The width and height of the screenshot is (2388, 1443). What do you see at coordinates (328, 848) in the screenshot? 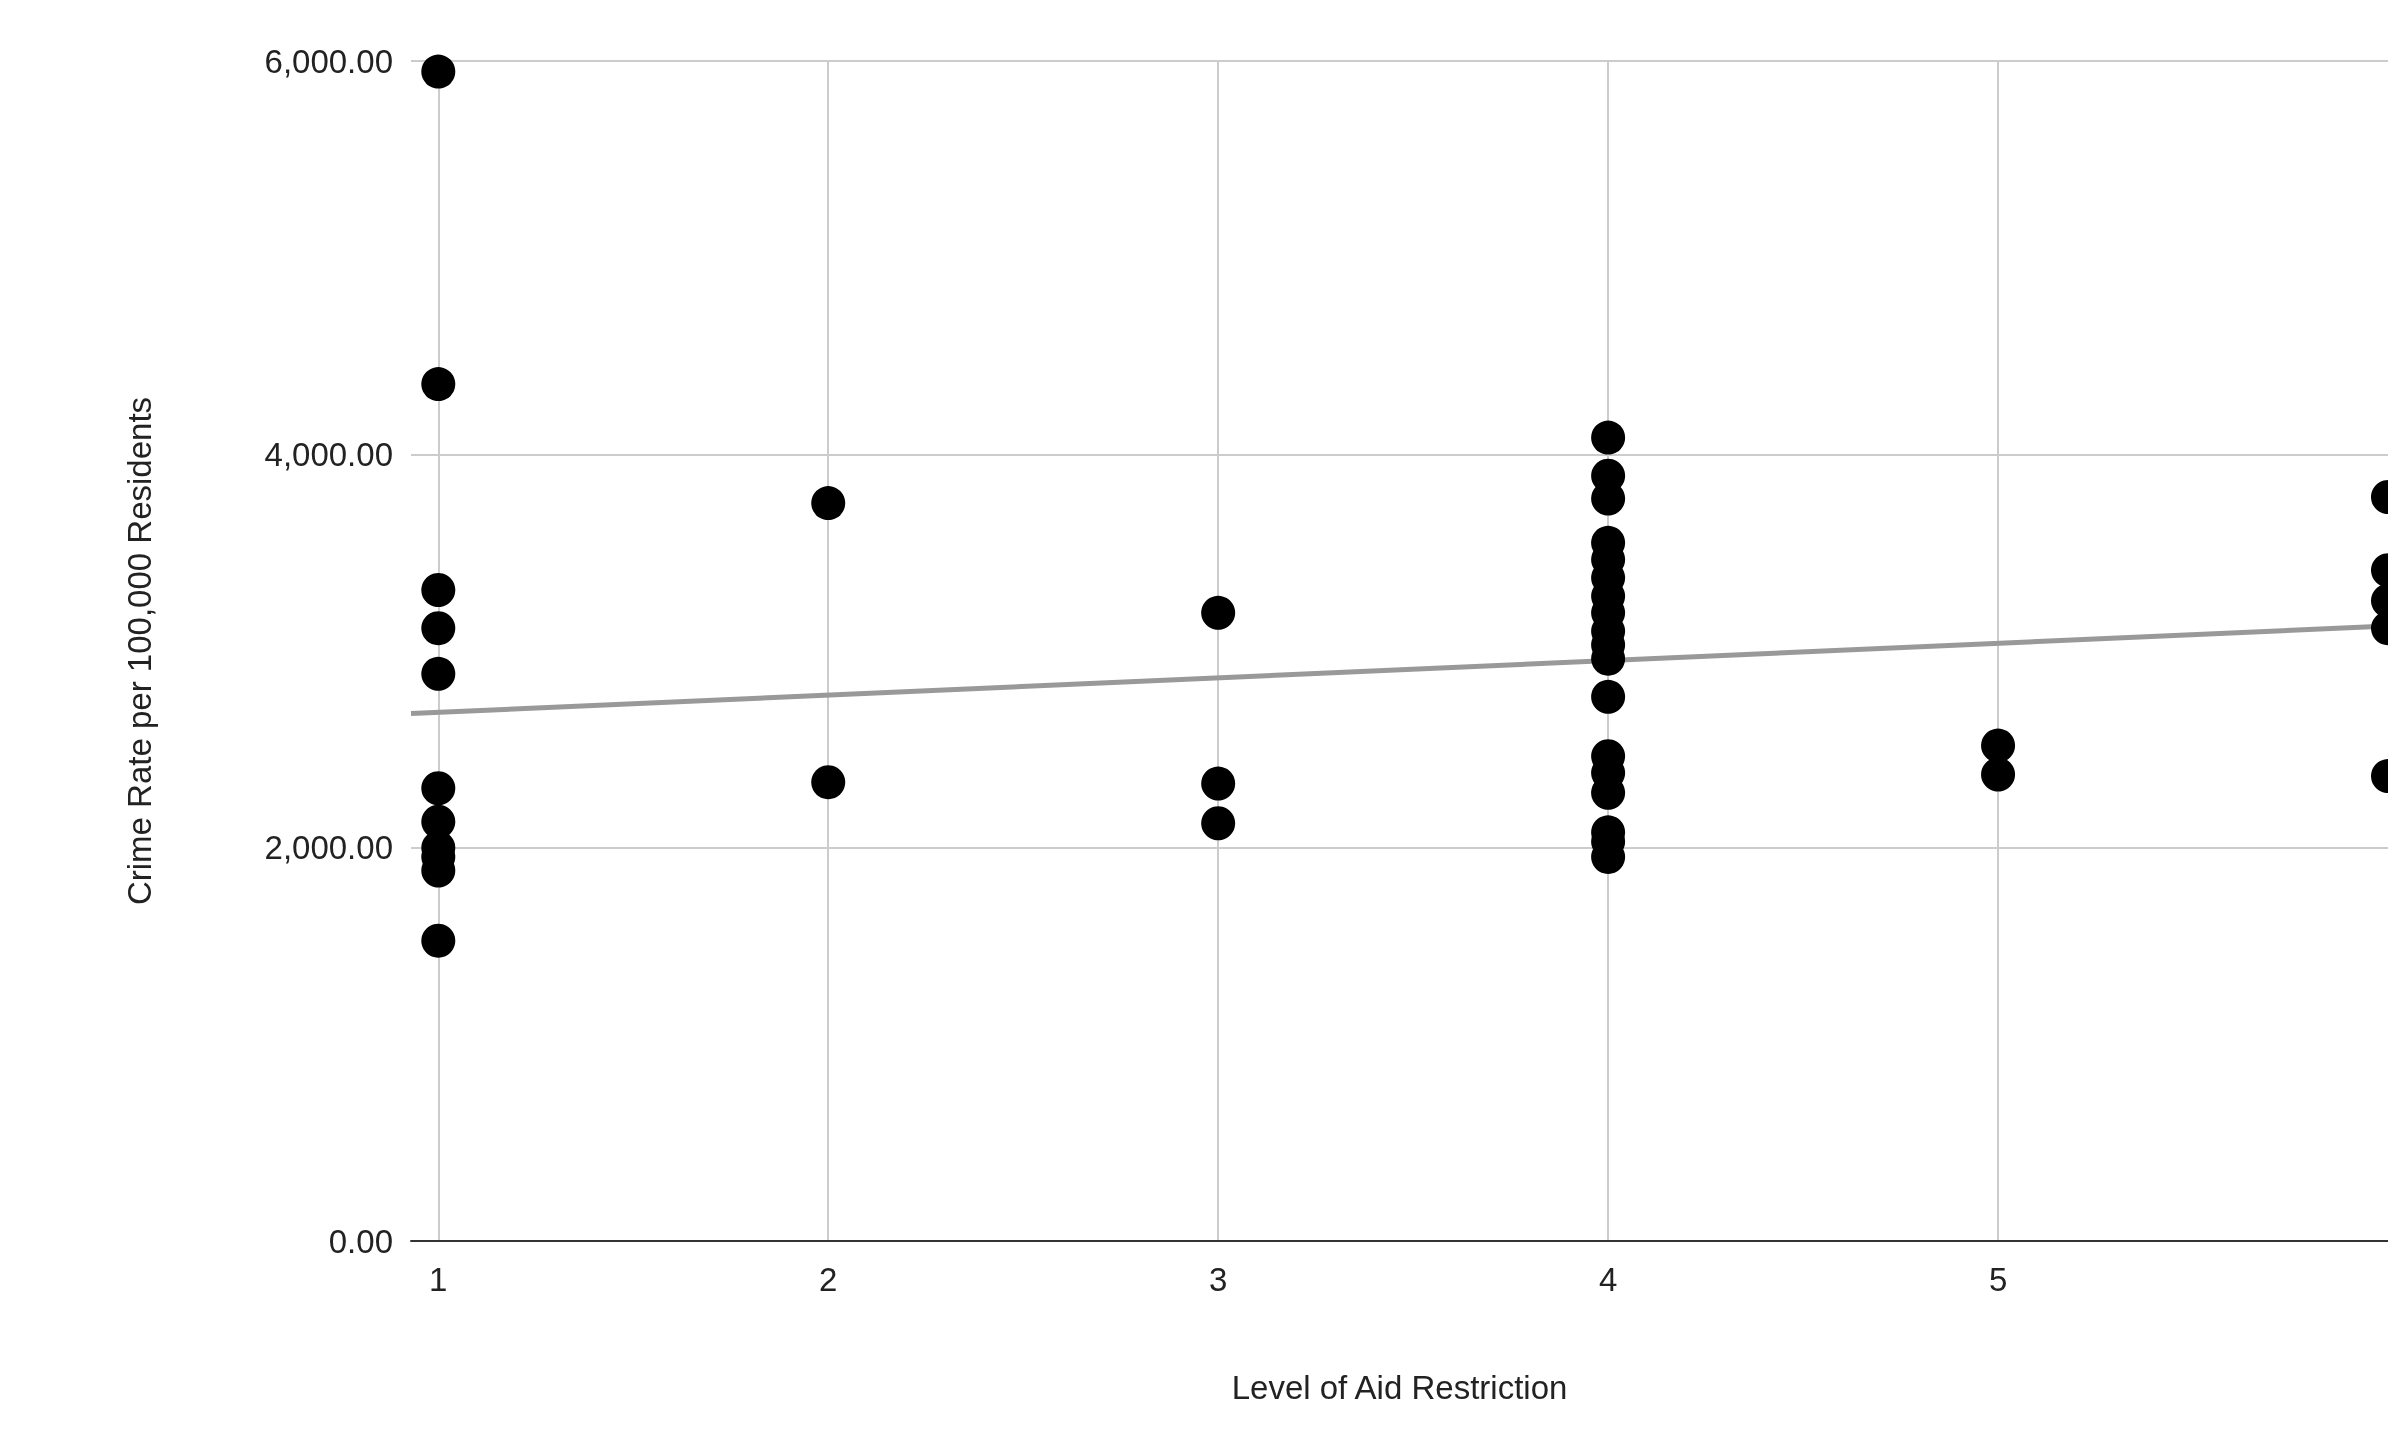
I see `y-tick-label: 2,000.00` at bounding box center [328, 848].